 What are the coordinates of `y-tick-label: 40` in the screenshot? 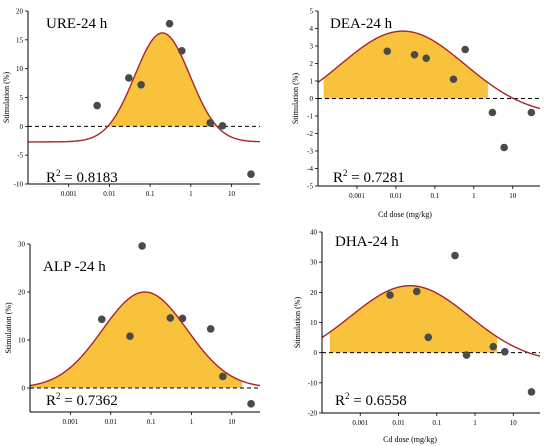 It's located at (314, 233).